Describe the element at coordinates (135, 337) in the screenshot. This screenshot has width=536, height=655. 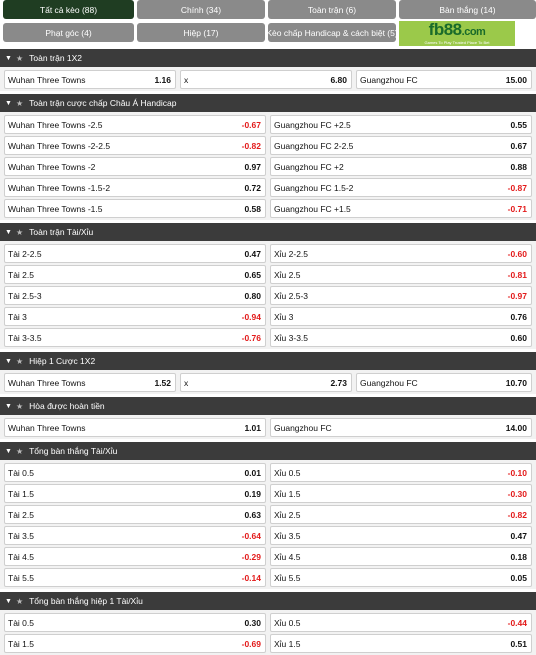
I see `odds-button: Tài 3-3.5 -0.76` at that location.